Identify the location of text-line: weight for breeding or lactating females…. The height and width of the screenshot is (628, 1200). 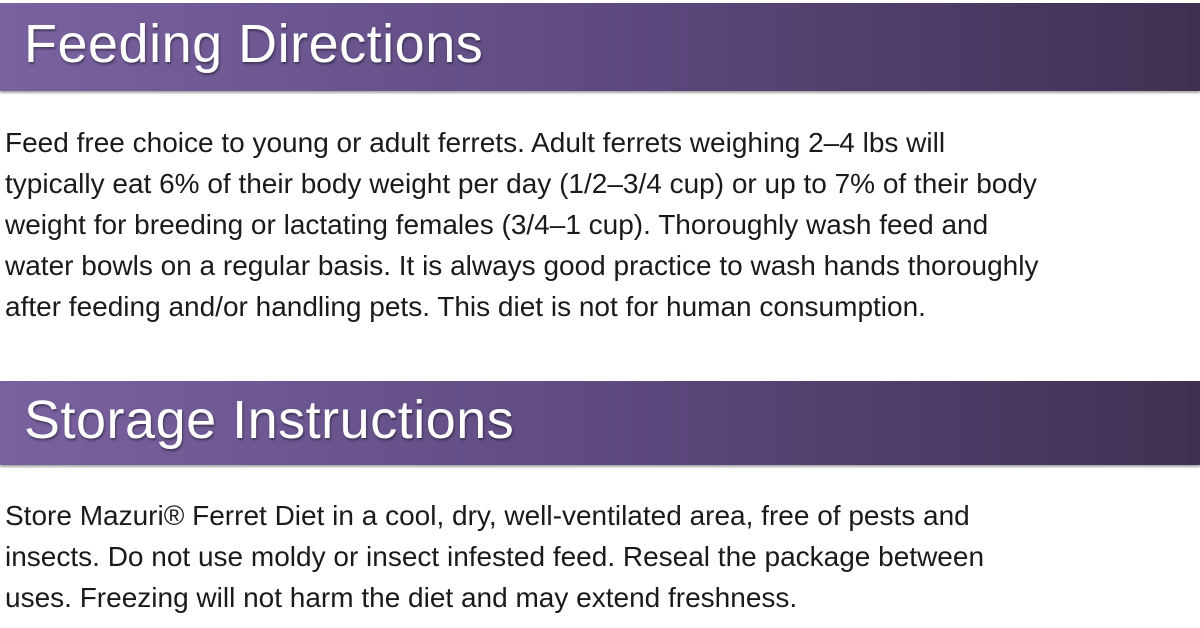
(497, 224).